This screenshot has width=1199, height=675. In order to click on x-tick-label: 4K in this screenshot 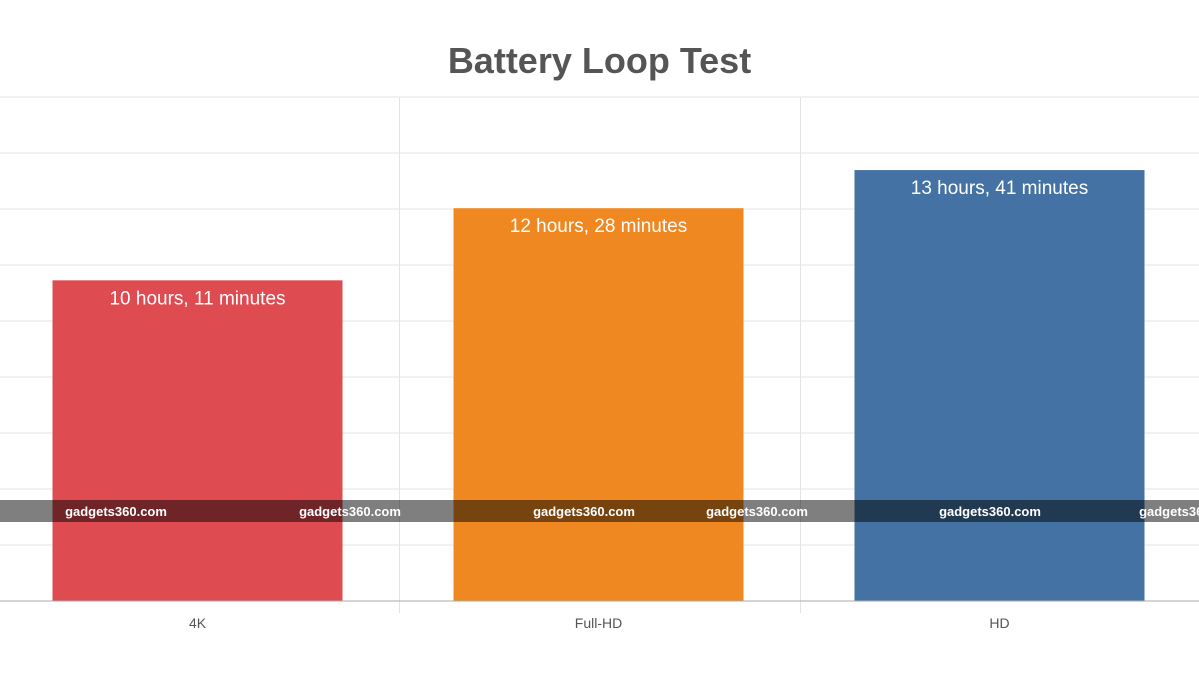, I will do `click(198, 623)`.